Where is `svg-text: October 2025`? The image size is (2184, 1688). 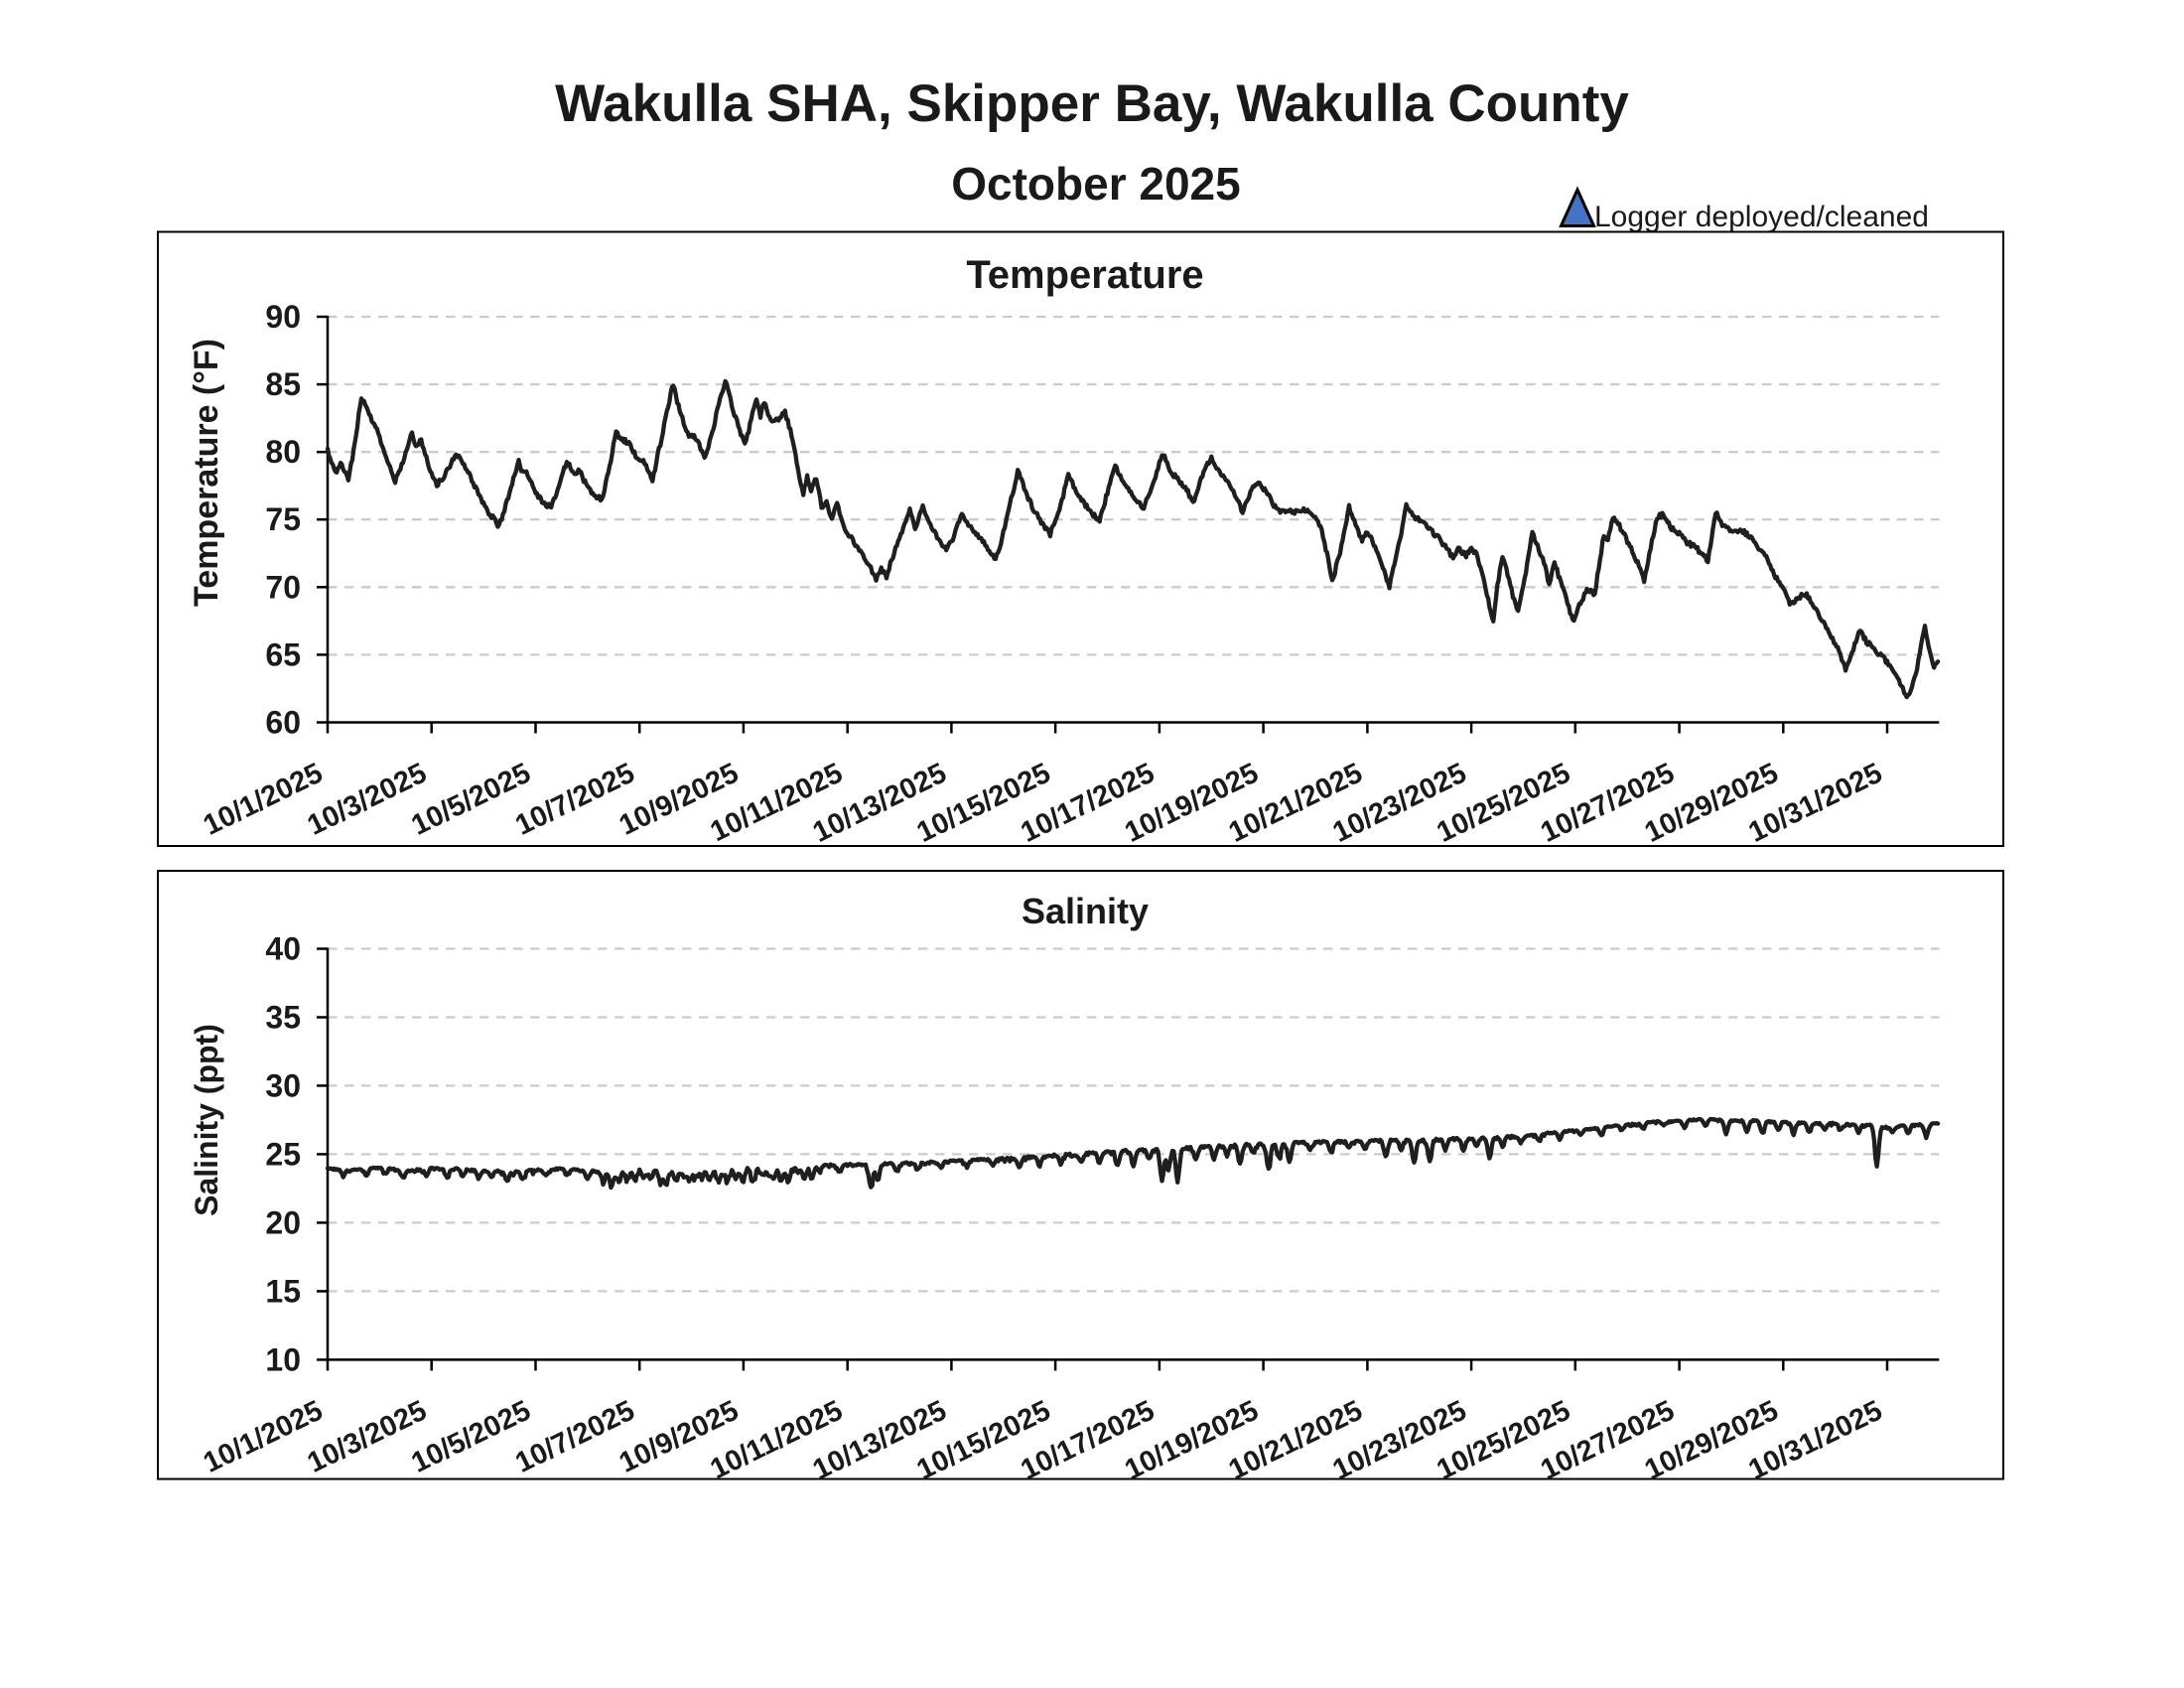
svg-text: October 2025 is located at coordinates (1095, 184).